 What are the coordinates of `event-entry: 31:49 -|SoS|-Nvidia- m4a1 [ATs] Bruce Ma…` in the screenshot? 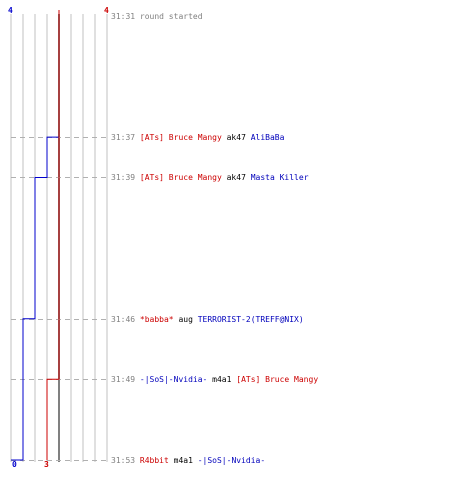 It's located at (214, 379).